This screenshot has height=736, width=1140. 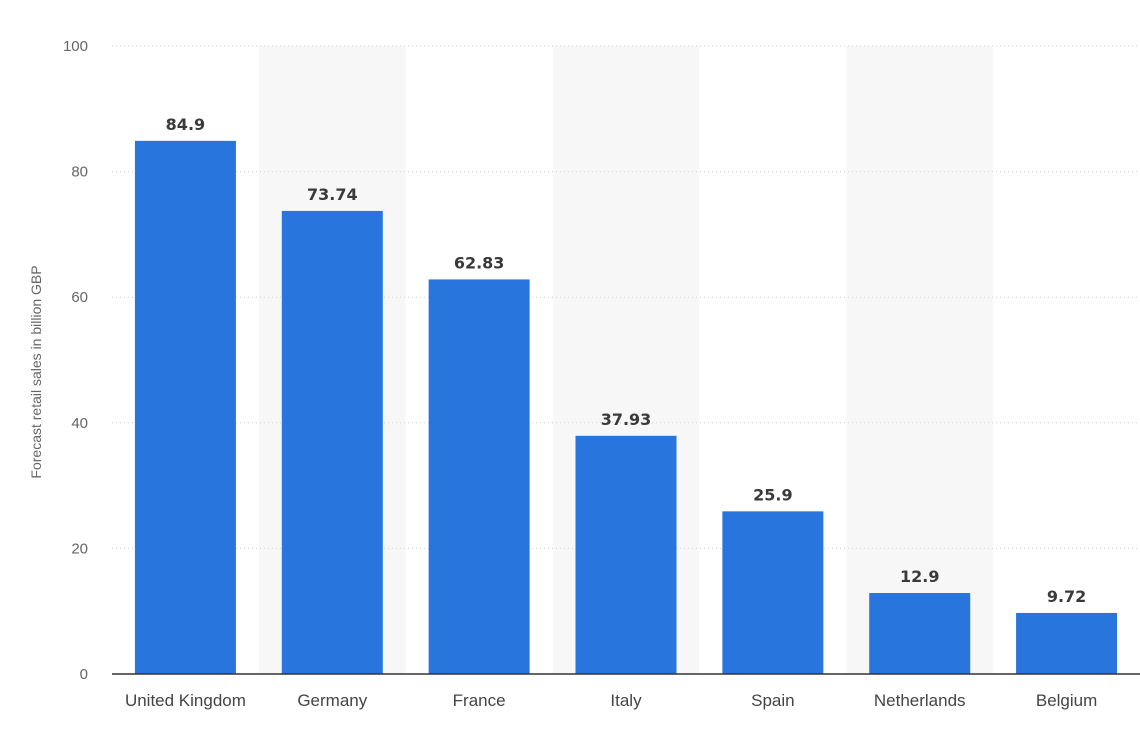 What do you see at coordinates (36, 371) in the screenshot?
I see `y-axis-title: Forecast retail sales in billion GBP` at bounding box center [36, 371].